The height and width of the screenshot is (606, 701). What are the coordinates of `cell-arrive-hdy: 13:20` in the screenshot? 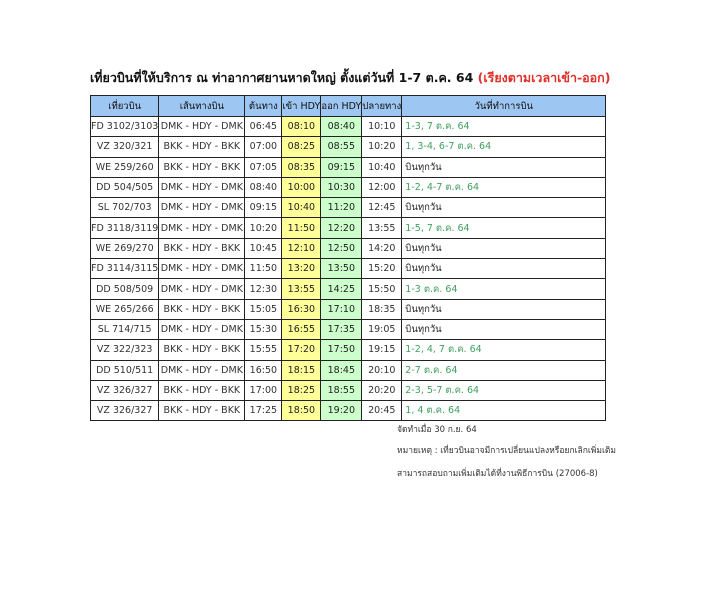 It's located at (301, 269).